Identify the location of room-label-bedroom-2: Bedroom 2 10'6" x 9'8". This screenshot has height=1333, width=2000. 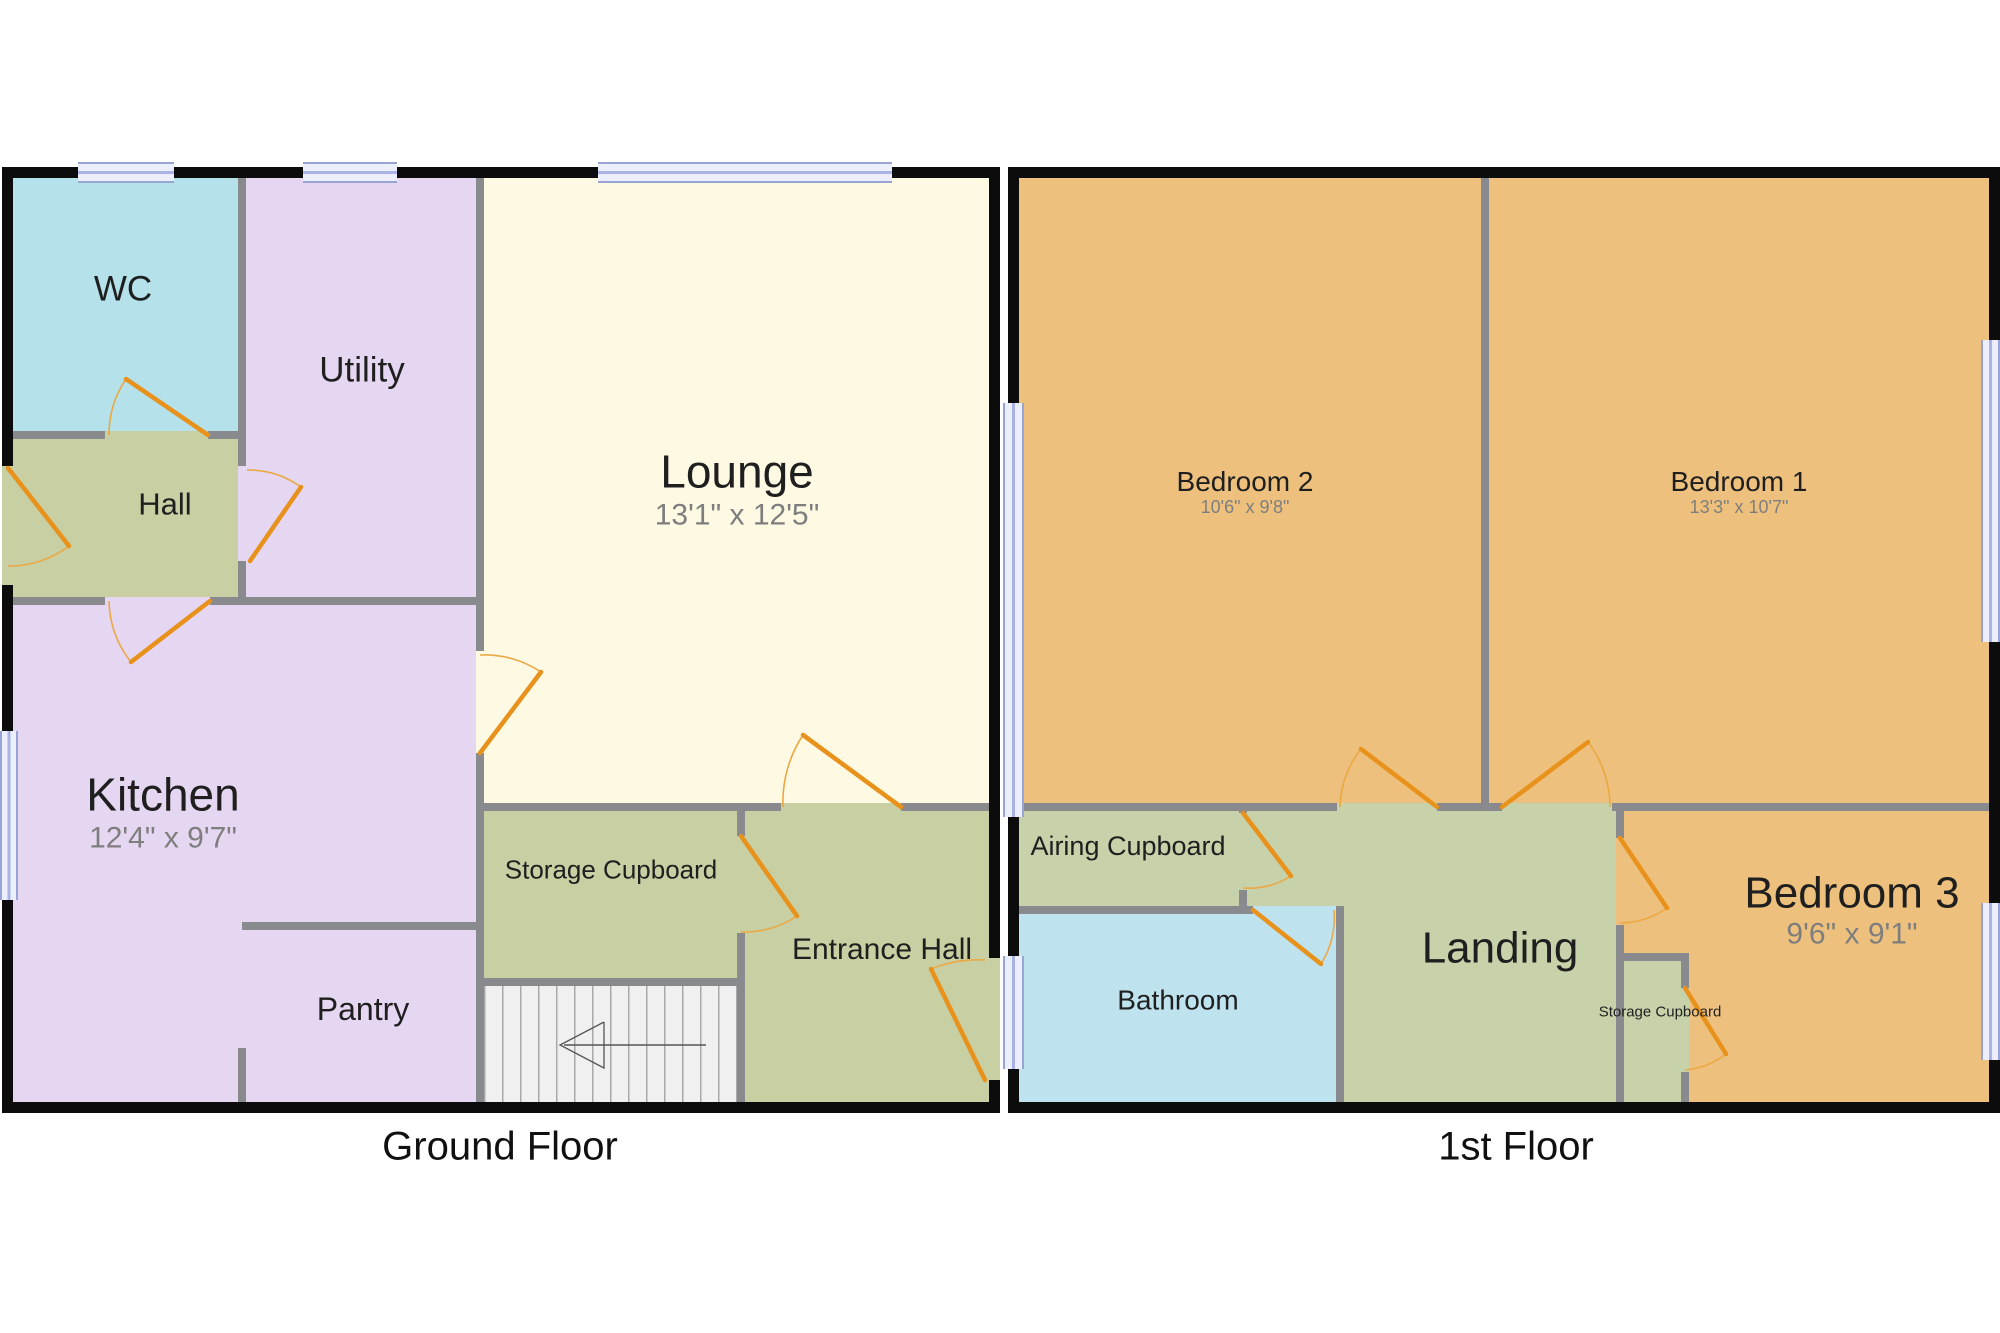
(1245, 492).